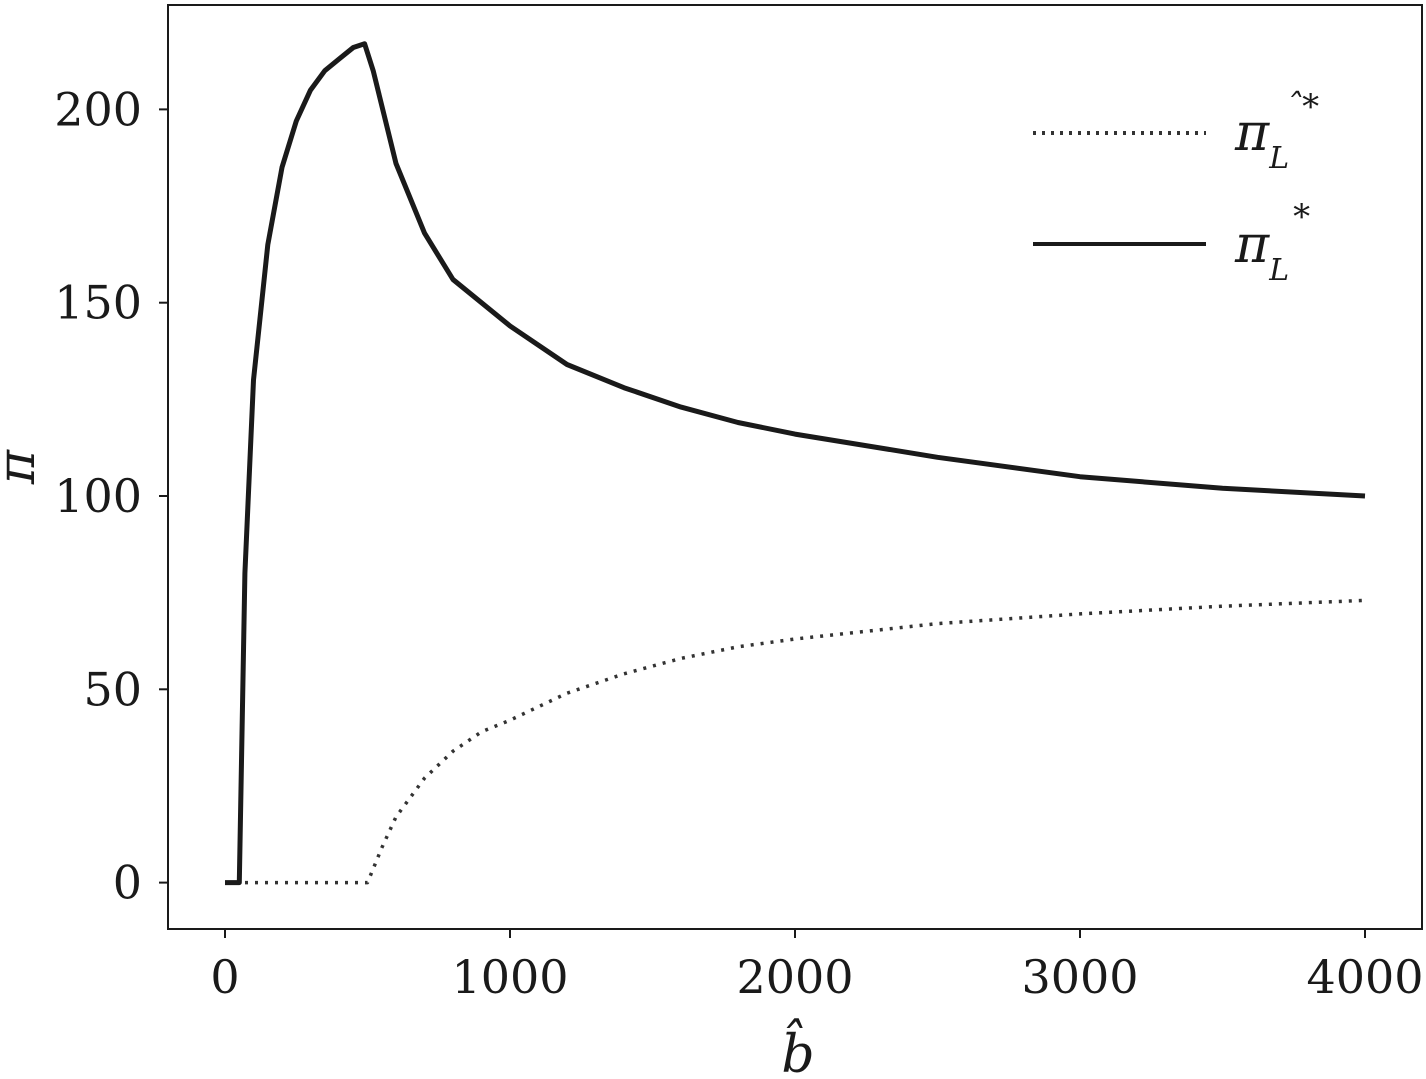  I want to click on x-axis: 0 1000 2000 3000 4000, so click(817, 966).